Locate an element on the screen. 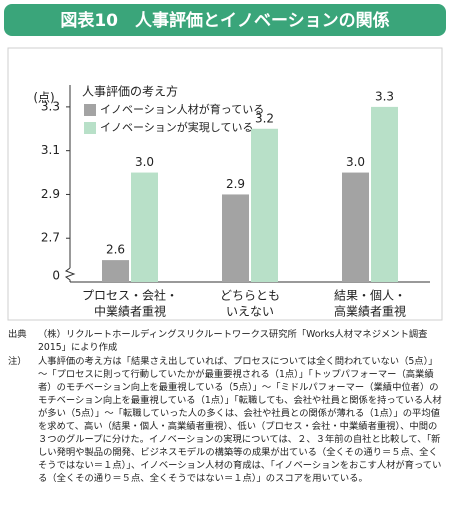  value-label: 2.6 is located at coordinates (115, 250).